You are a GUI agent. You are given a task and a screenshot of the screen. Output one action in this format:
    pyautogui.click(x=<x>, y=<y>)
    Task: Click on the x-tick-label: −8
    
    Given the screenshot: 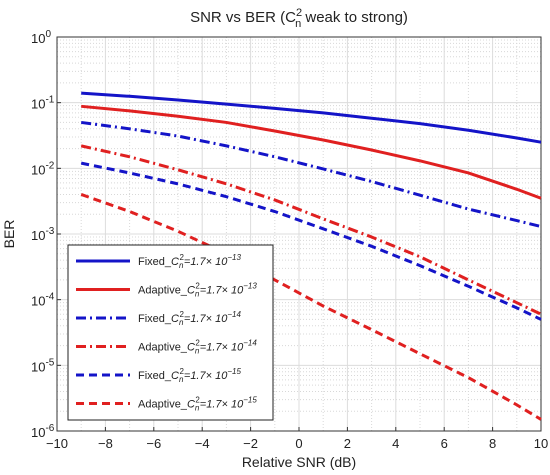 What is the action you would take?
    pyautogui.click(x=105, y=443)
    